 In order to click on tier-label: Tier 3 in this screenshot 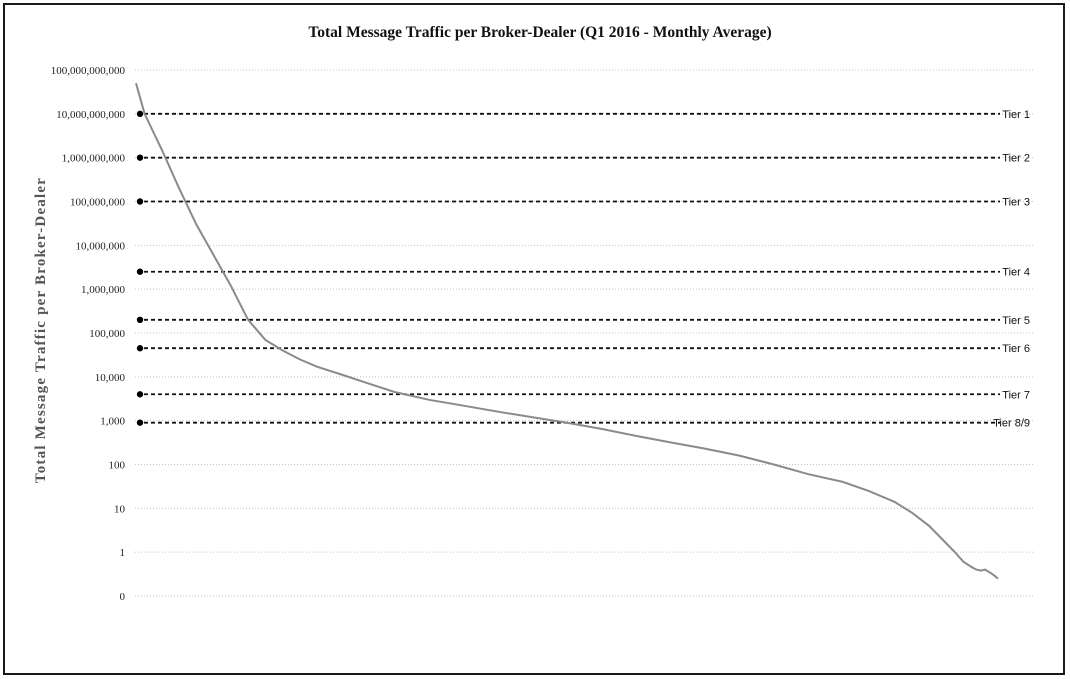, I will do `click(1016, 203)`.